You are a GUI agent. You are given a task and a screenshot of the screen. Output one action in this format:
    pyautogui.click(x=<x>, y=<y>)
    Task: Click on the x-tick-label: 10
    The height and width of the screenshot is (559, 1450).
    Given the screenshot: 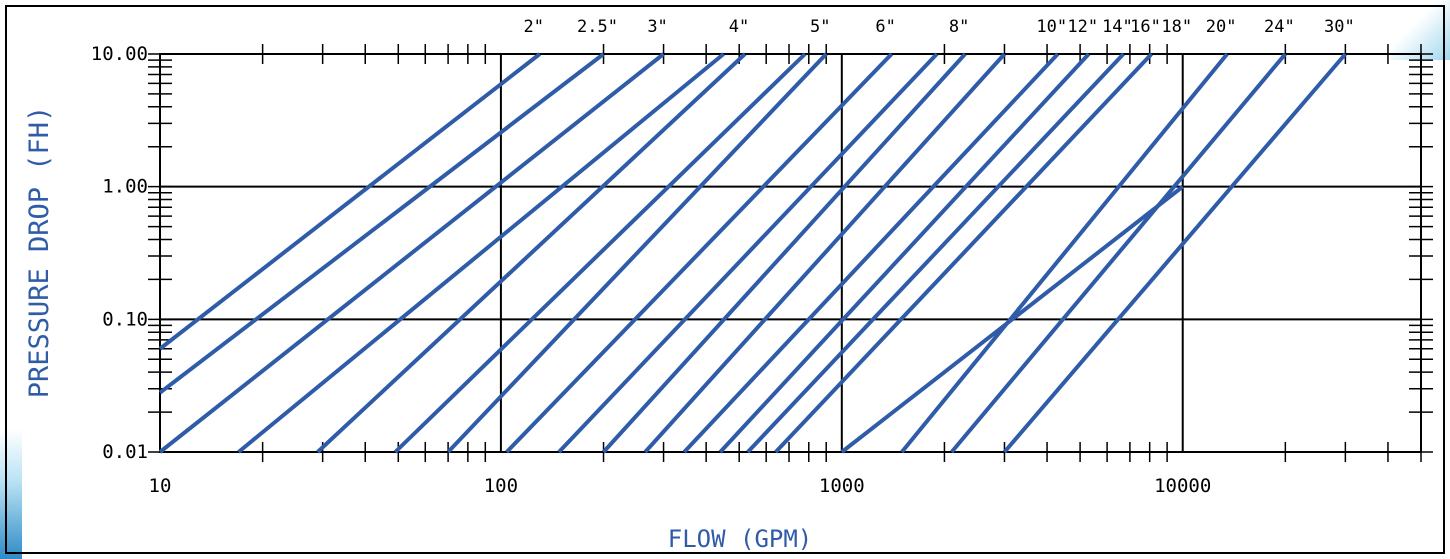 What is the action you would take?
    pyautogui.click(x=160, y=486)
    